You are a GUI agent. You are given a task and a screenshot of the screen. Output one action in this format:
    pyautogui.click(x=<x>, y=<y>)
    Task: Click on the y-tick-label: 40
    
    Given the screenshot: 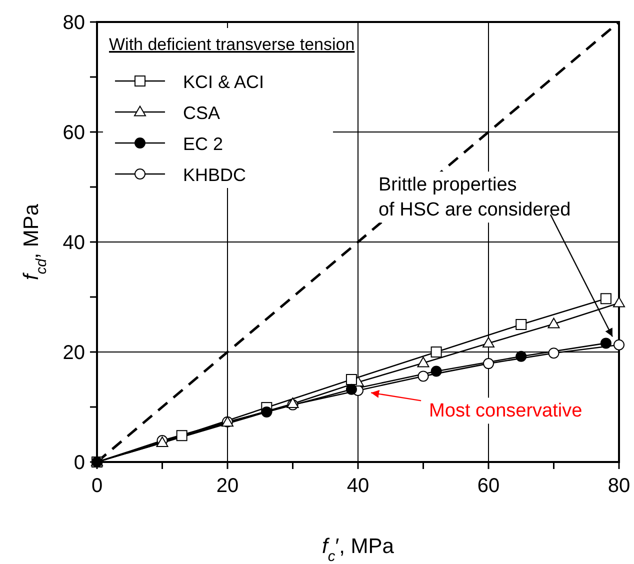 What is the action you would take?
    pyautogui.click(x=73, y=243)
    